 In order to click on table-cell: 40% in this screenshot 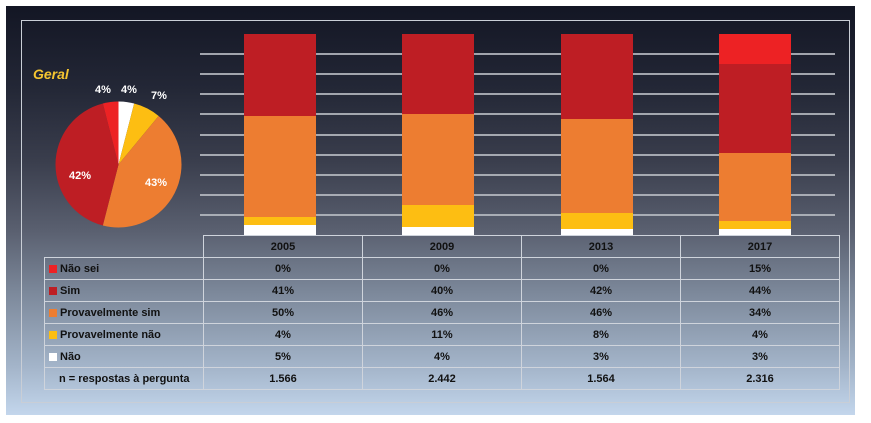, I will do `click(442, 290)`.